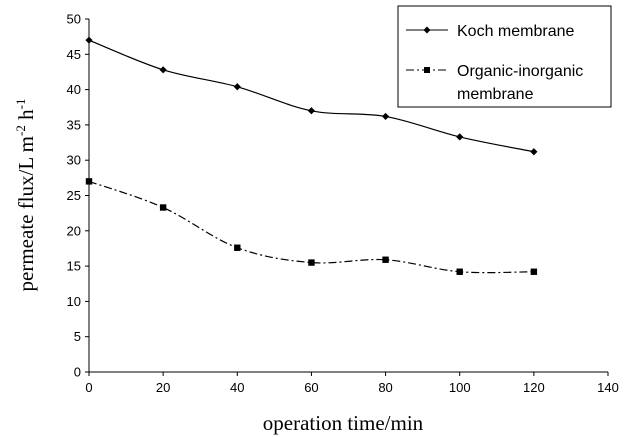  Describe the element at coordinates (88, 387) in the screenshot. I see `x-tick-label: 0` at that location.